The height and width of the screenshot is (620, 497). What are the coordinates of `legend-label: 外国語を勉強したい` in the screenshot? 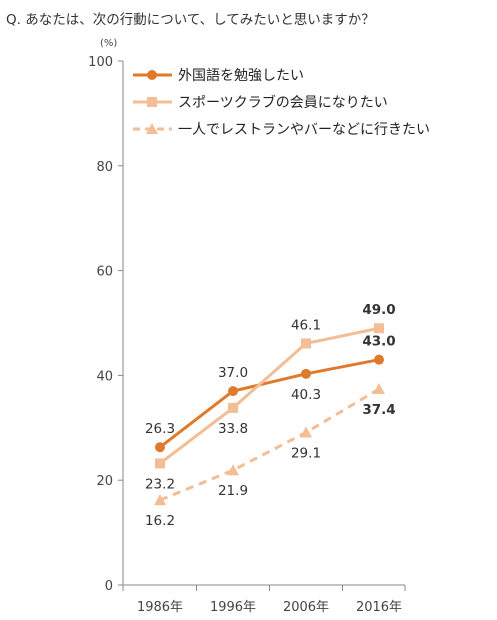 It's located at (241, 76).